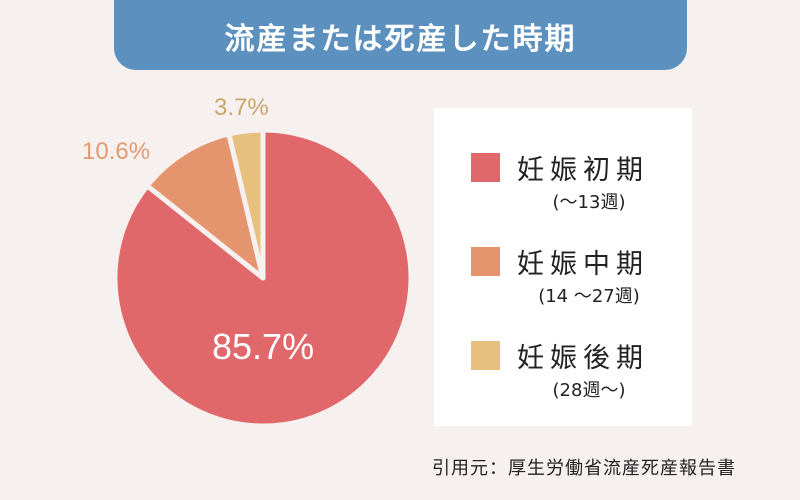  Describe the element at coordinates (205, 206) in the screenshot. I see `pie-slice-mid` at that location.